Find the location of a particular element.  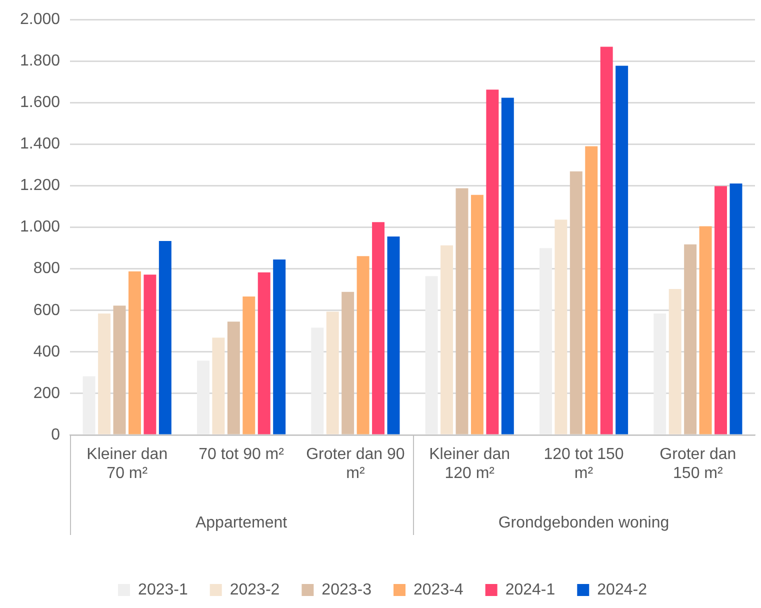

x-tick-label: Kleiner dan 120 m² is located at coordinates (469, 464).